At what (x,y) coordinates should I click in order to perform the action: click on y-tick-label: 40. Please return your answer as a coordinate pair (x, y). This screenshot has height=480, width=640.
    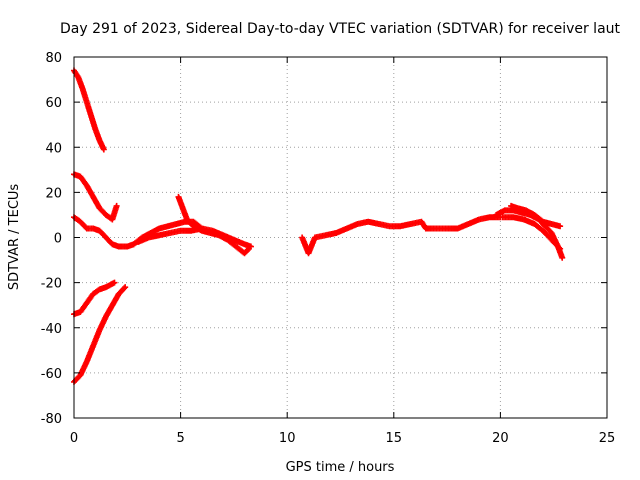
    Looking at the image, I should click on (53, 148).